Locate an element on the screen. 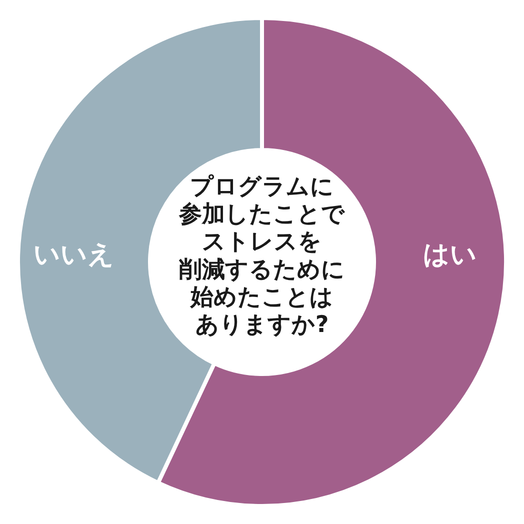  title: プログラムに参加したことでストレスを削減するために始めたことはありますか? is located at coordinates (262, 256).